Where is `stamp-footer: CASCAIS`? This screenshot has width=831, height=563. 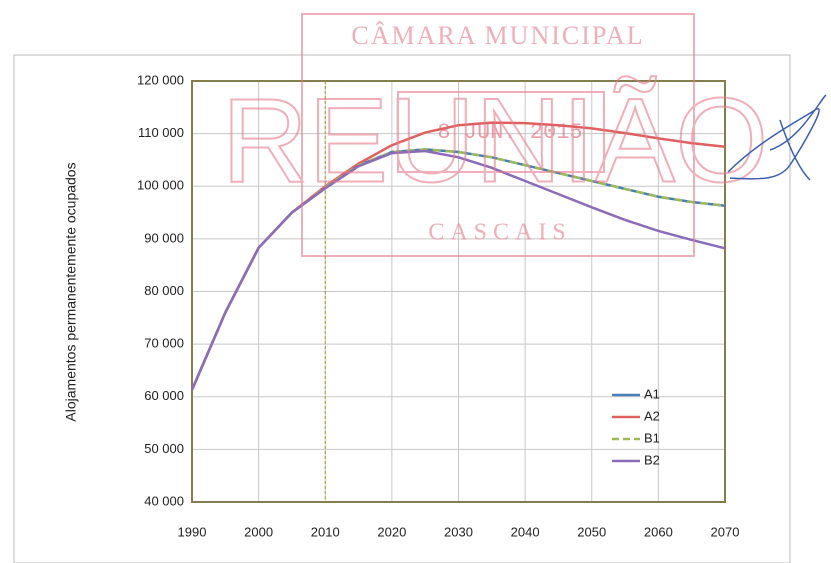 stamp-footer: CASCAIS is located at coordinates (499, 233).